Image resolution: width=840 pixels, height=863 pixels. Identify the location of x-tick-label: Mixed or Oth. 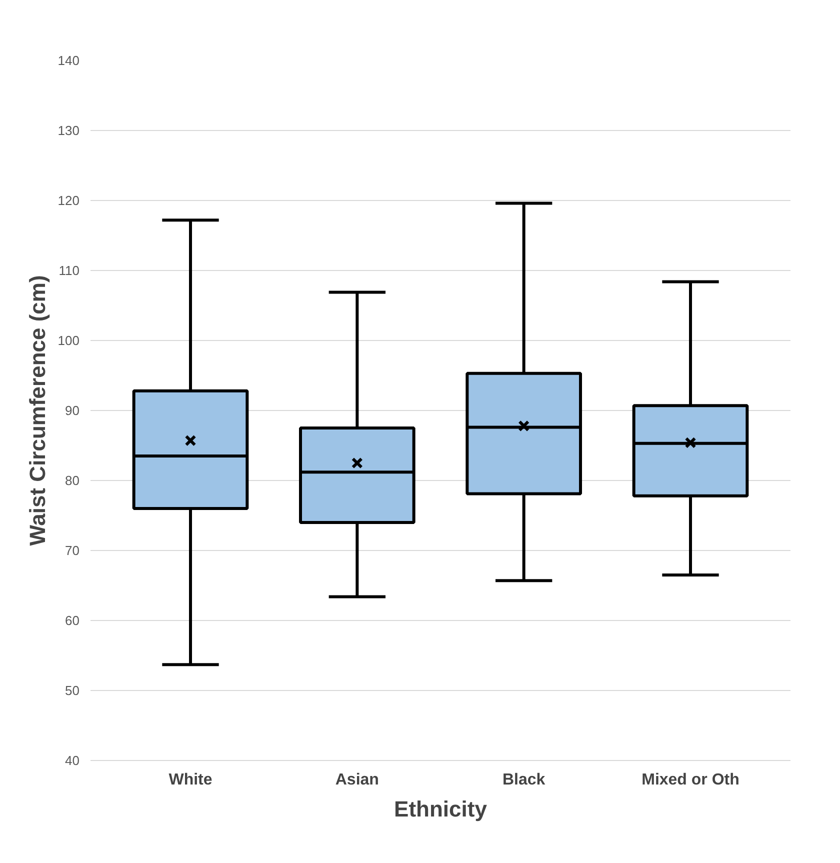
(691, 780).